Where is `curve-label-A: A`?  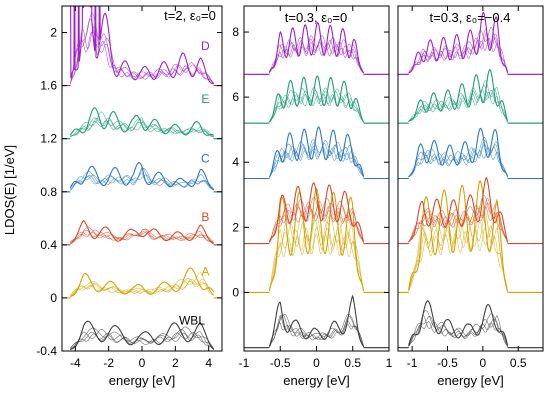 curve-label-A: A is located at coordinates (205, 271).